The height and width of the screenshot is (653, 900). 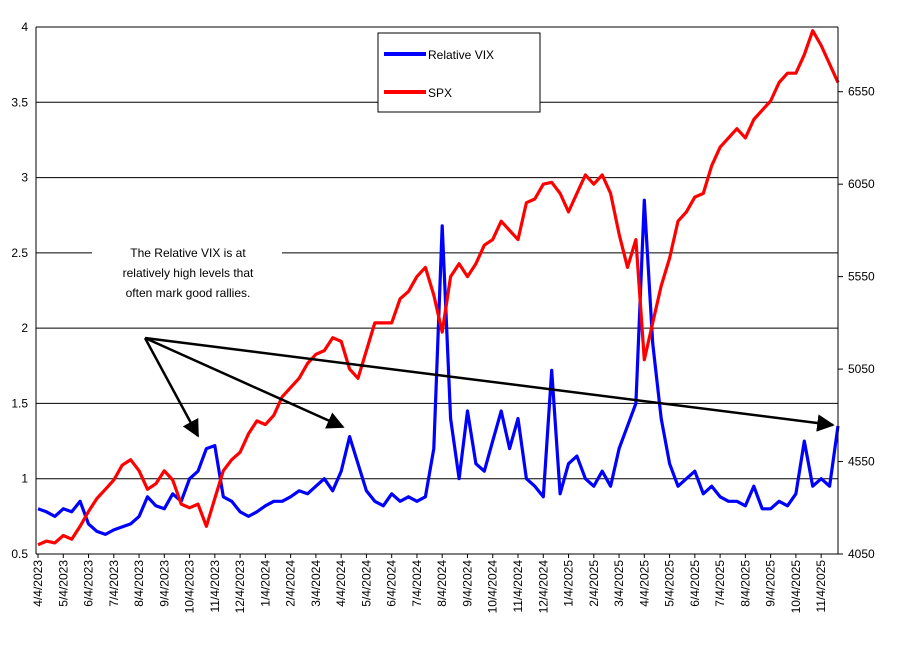 I want to click on y-tick-label: 2.5, so click(x=19, y=253).